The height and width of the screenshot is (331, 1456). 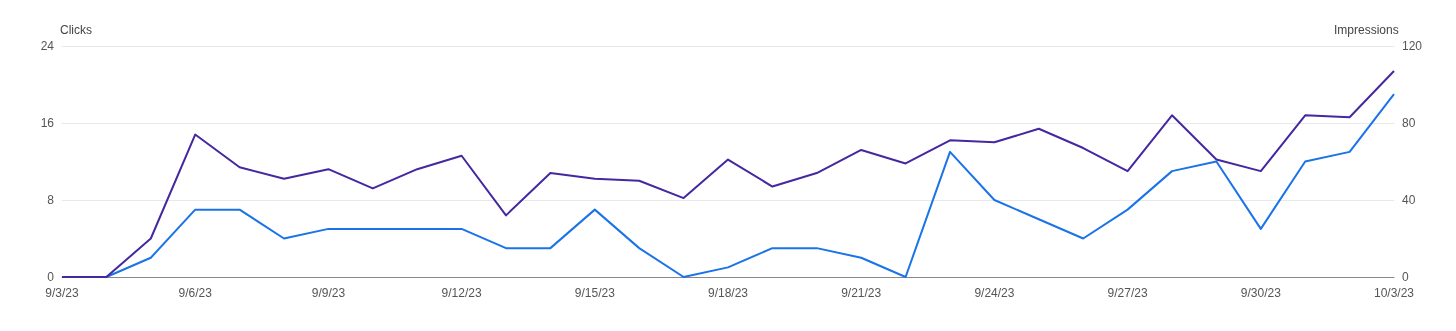 I want to click on x-tick-label: 9/9/23, so click(x=328, y=293).